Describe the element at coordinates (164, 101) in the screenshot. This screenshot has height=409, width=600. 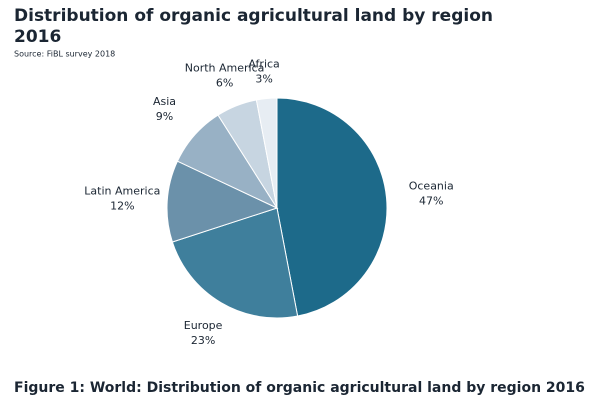
I see `slice-label: Asia` at that location.